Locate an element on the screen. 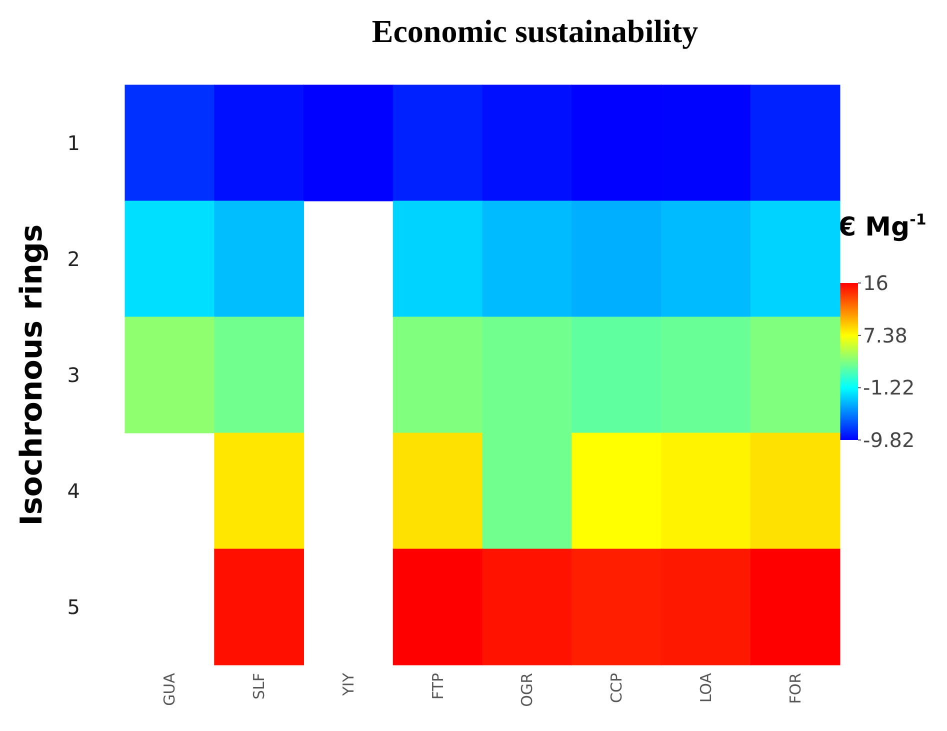 The image size is (947, 731). y-tick-label: 5 is located at coordinates (73, 607).